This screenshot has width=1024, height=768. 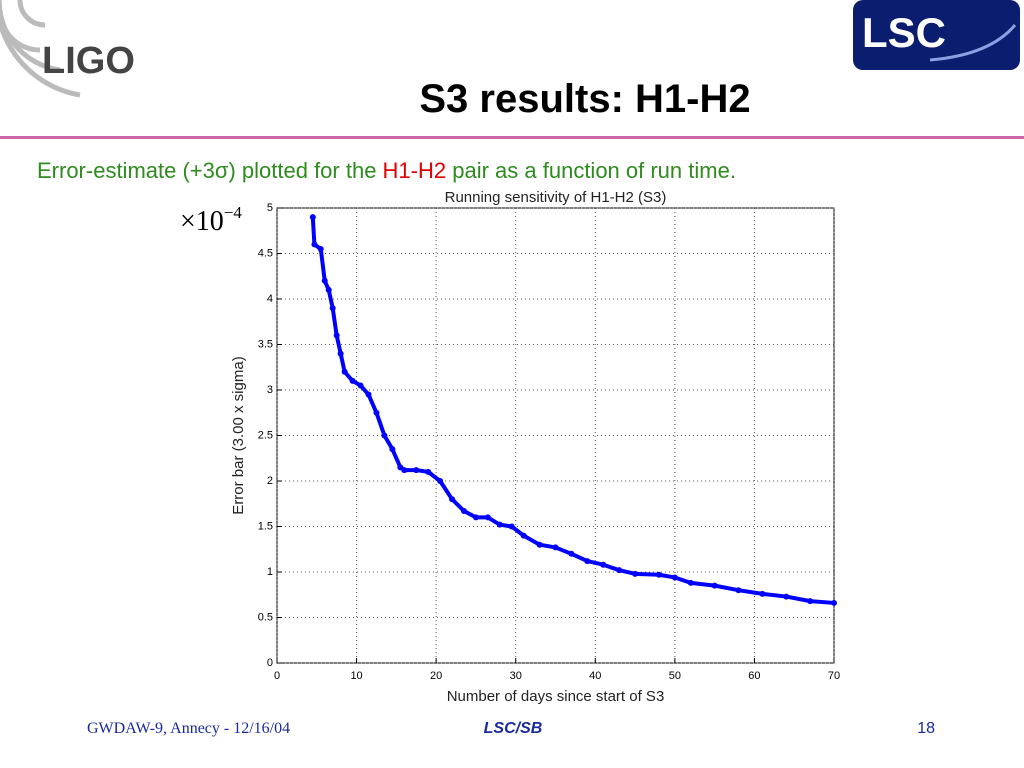 What do you see at coordinates (265, 526) in the screenshot?
I see `y-tick-label: 1.5` at bounding box center [265, 526].